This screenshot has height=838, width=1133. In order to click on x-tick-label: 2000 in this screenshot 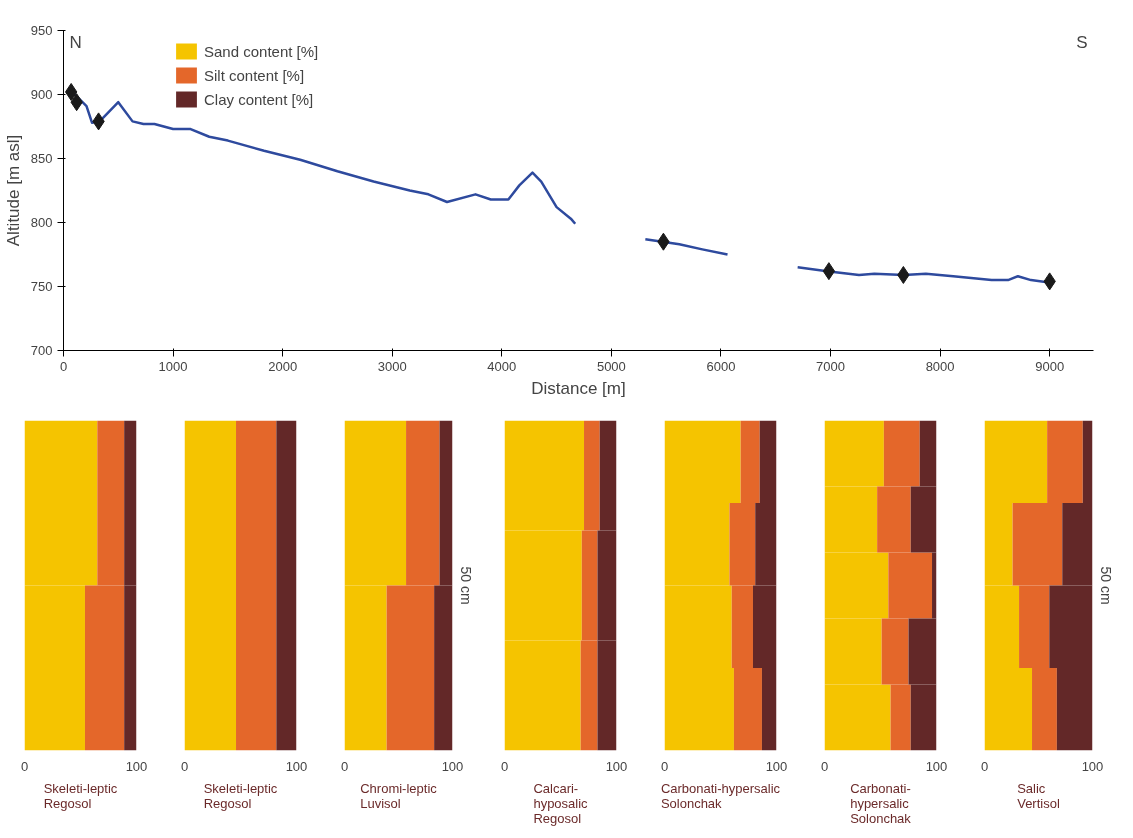, I will do `click(283, 366)`.